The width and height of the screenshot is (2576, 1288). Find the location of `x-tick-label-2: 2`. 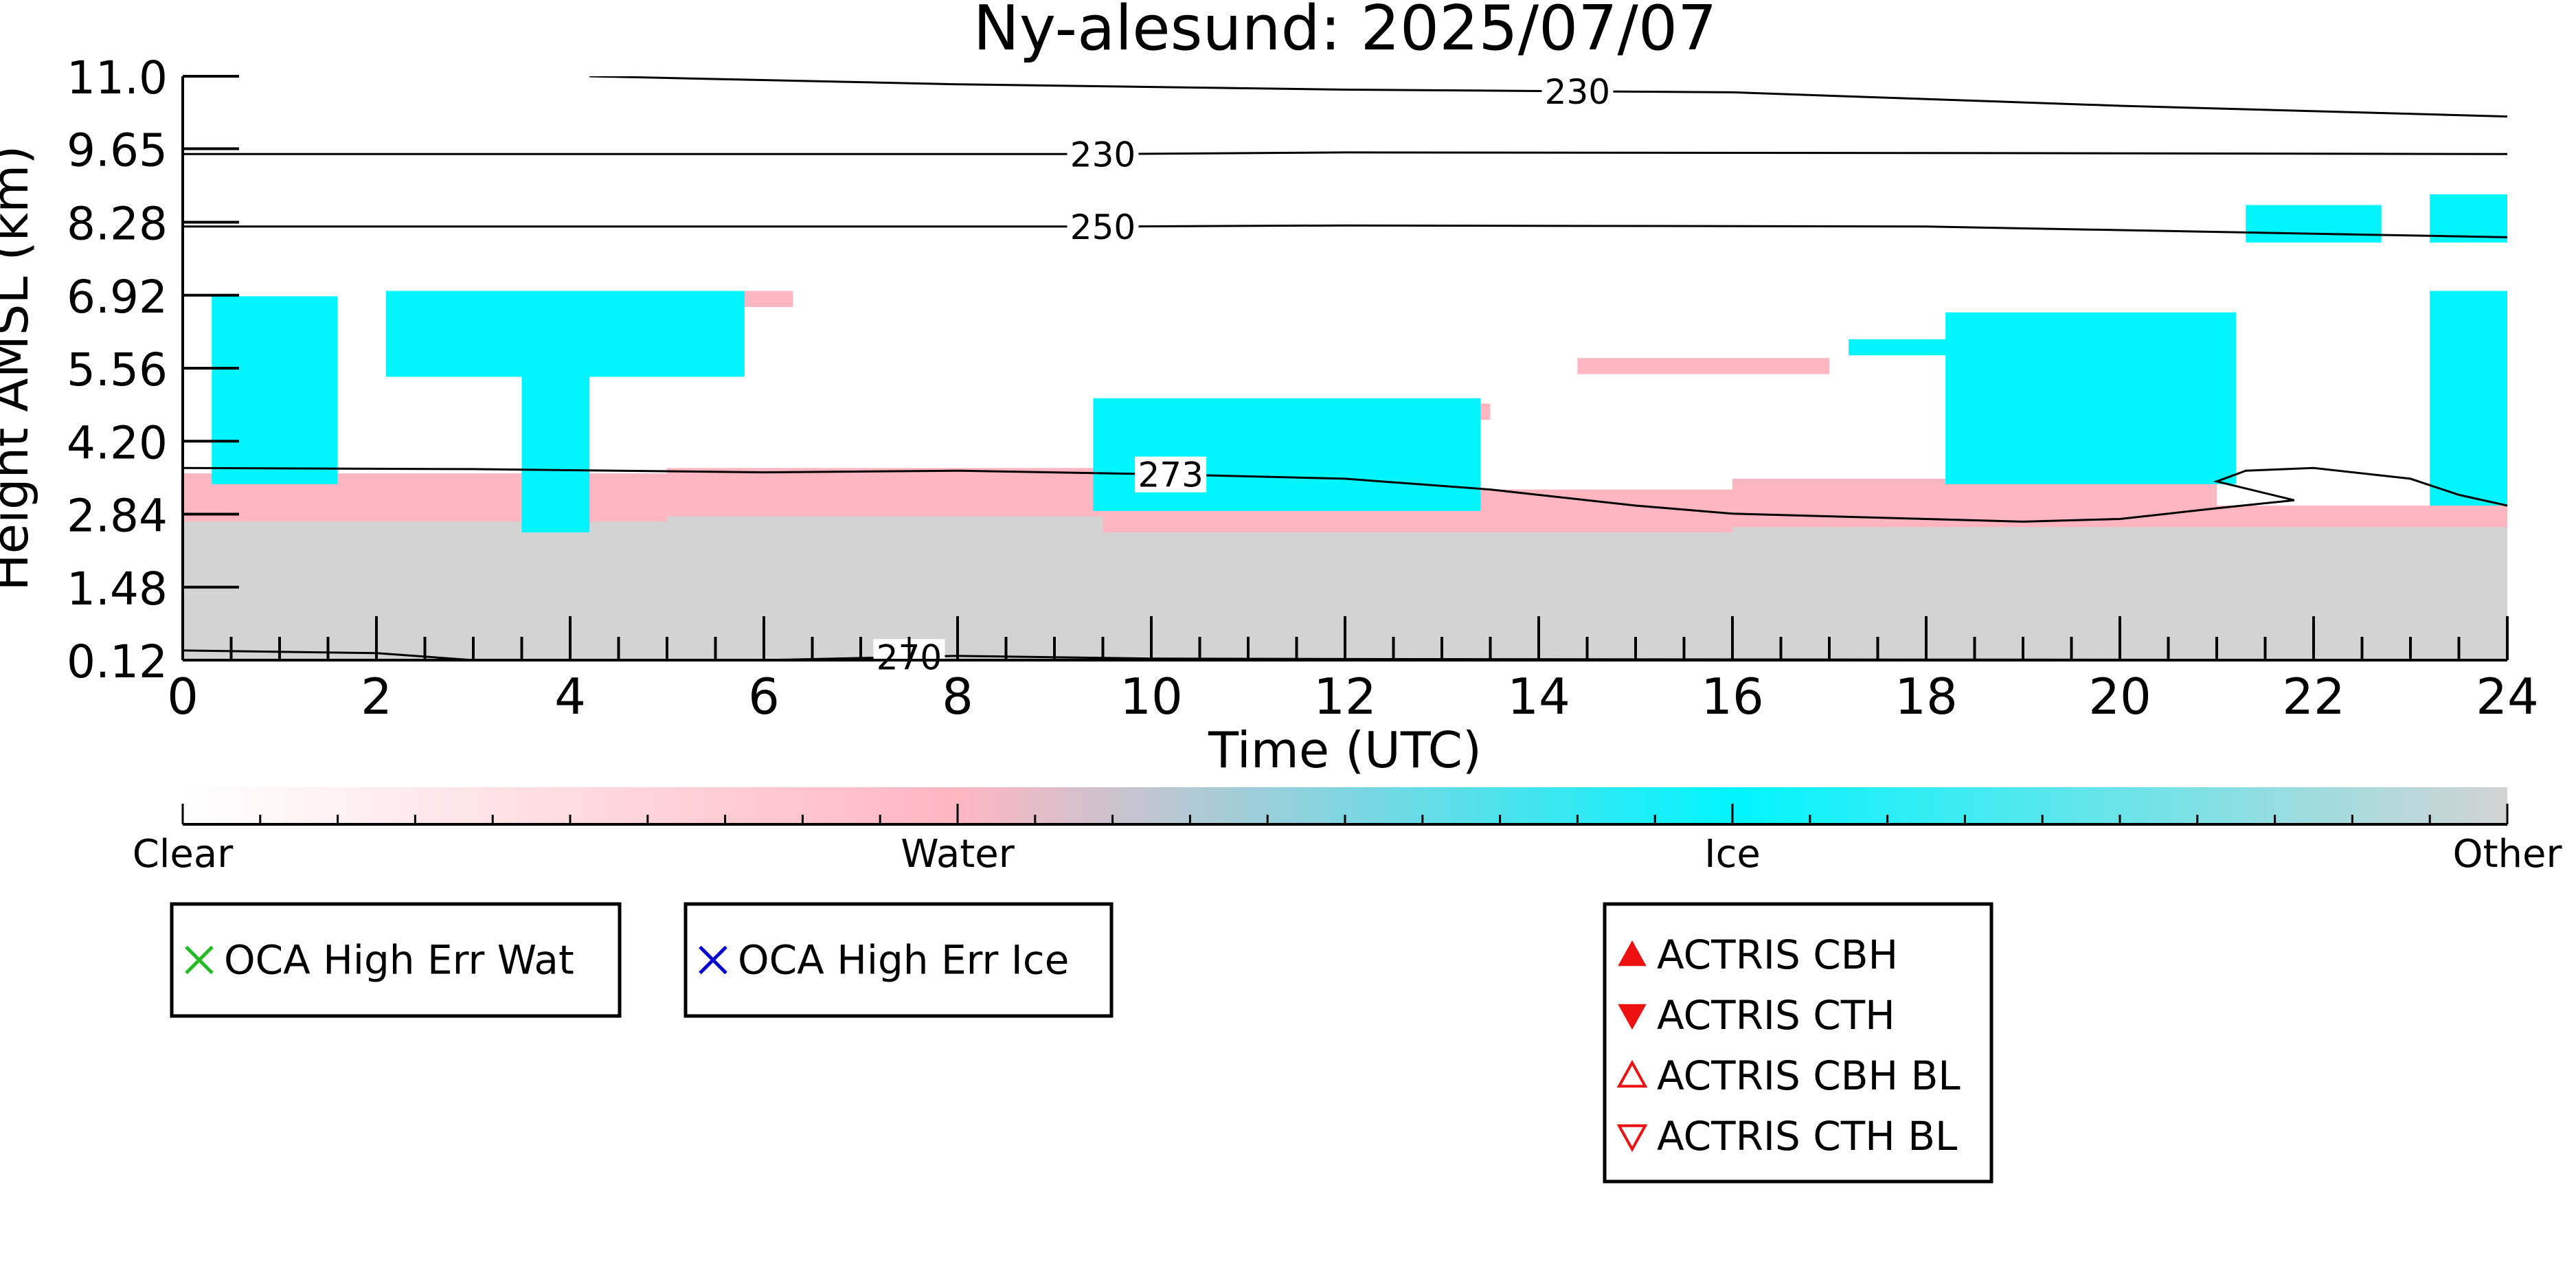

x-tick-label-2: 2 is located at coordinates (376, 696).